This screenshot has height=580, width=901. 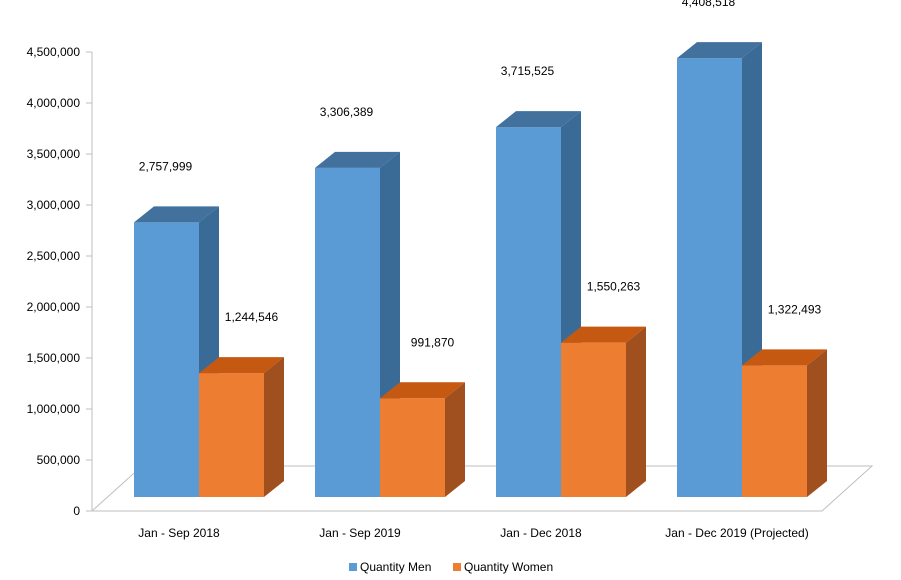 What do you see at coordinates (709, 4) in the screenshot?
I see `data-label: 4,408,518` at bounding box center [709, 4].